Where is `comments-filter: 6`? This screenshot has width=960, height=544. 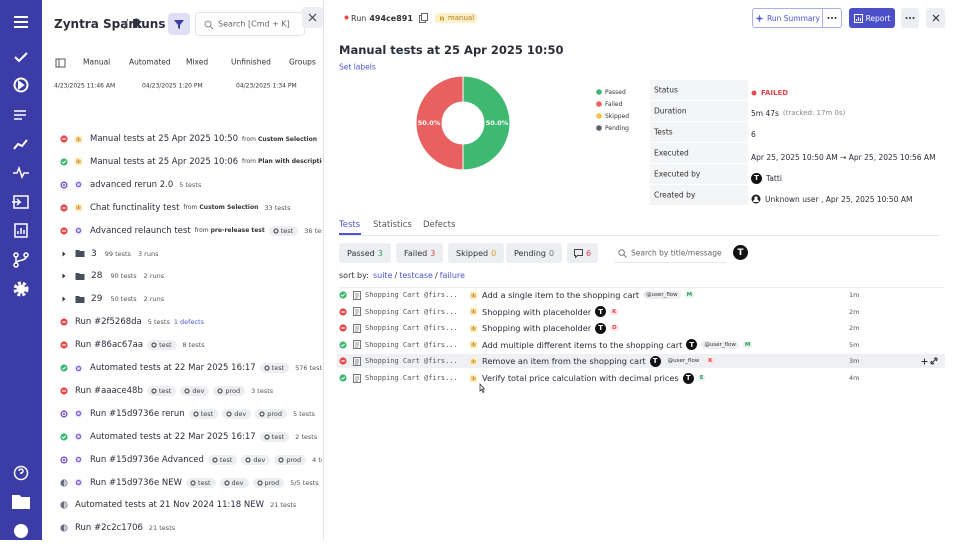 comments-filter: 6 is located at coordinates (583, 253).